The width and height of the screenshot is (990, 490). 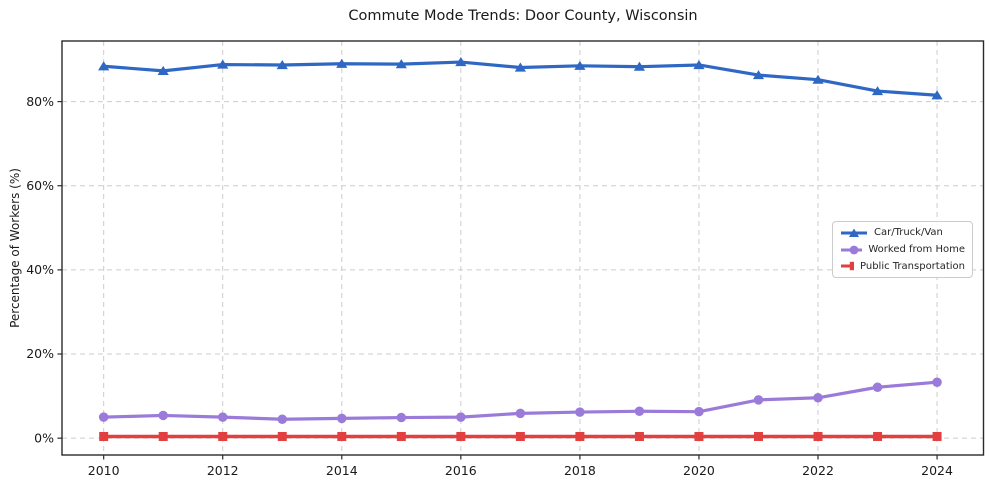 I want to click on legend-label: Worked from Home, so click(x=916, y=249).